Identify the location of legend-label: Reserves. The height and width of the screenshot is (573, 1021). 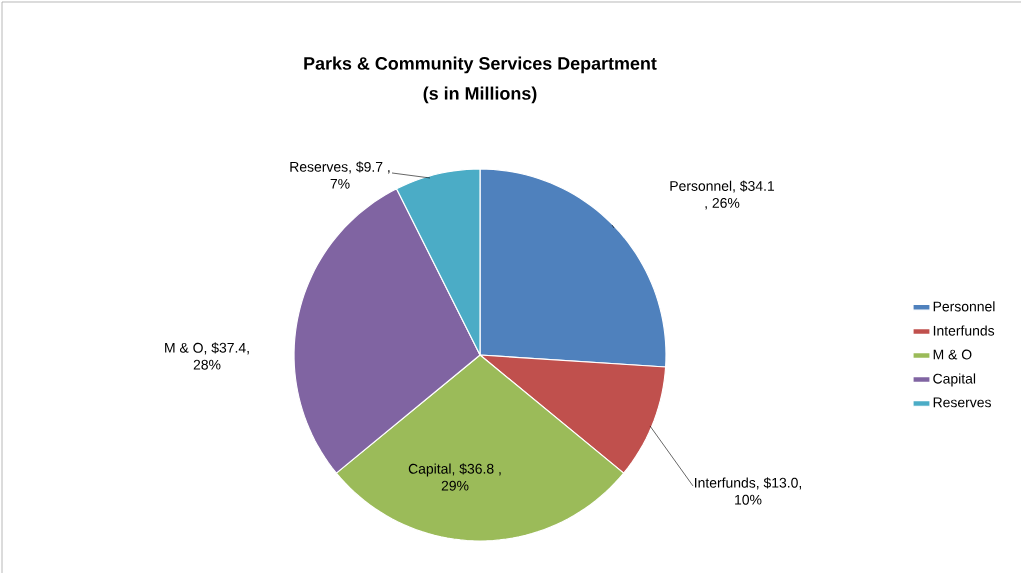
(962, 402).